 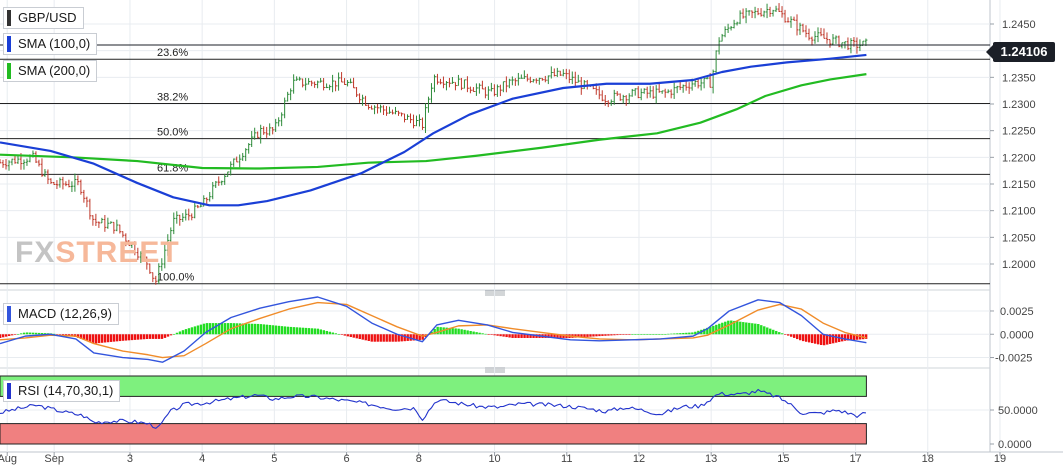 What do you see at coordinates (1019, 238) in the screenshot?
I see `price-tick-label: 1.2050` at bounding box center [1019, 238].